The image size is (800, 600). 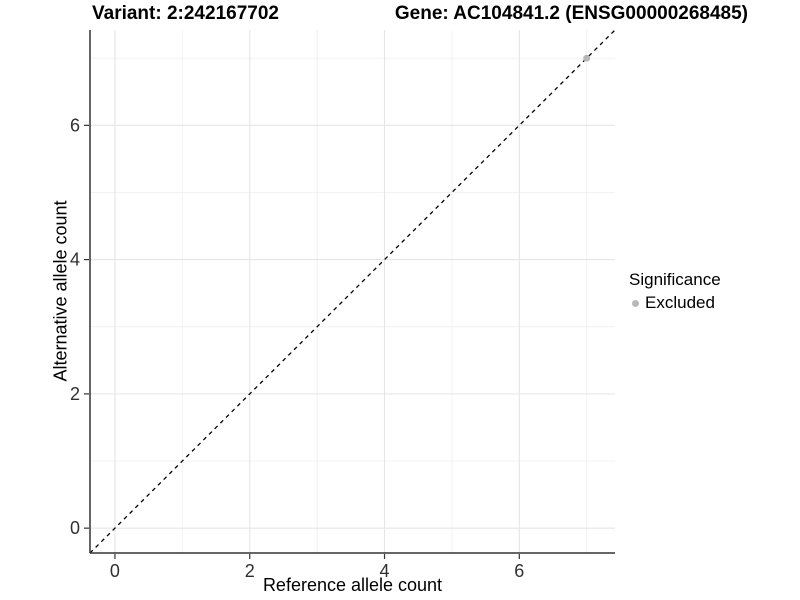 What do you see at coordinates (185, 13) in the screenshot?
I see `plot-title-variant: Variant: 2:242167702` at bounding box center [185, 13].